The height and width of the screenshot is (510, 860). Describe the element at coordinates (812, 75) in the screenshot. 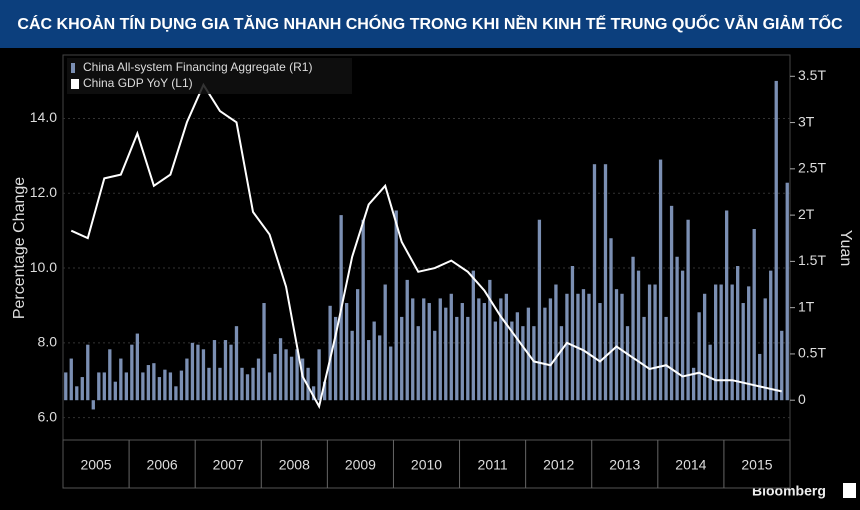

I see `y2-tick-label: 3.5T` at that location.